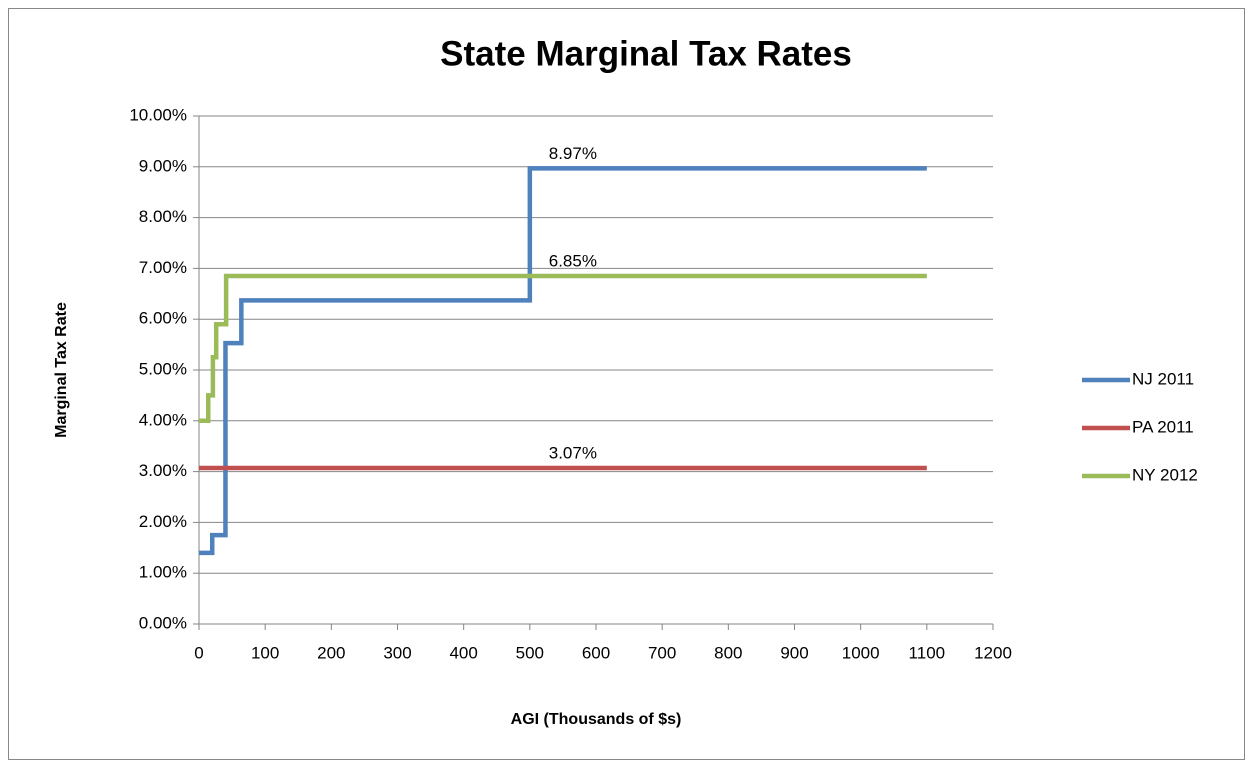  Describe the element at coordinates (463, 652) in the screenshot. I see `x-tick-label: 400` at that location.